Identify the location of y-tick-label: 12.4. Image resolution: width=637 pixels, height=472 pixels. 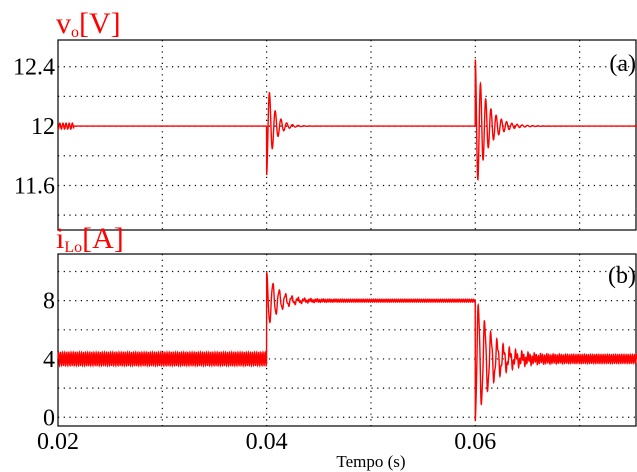
(34, 68).